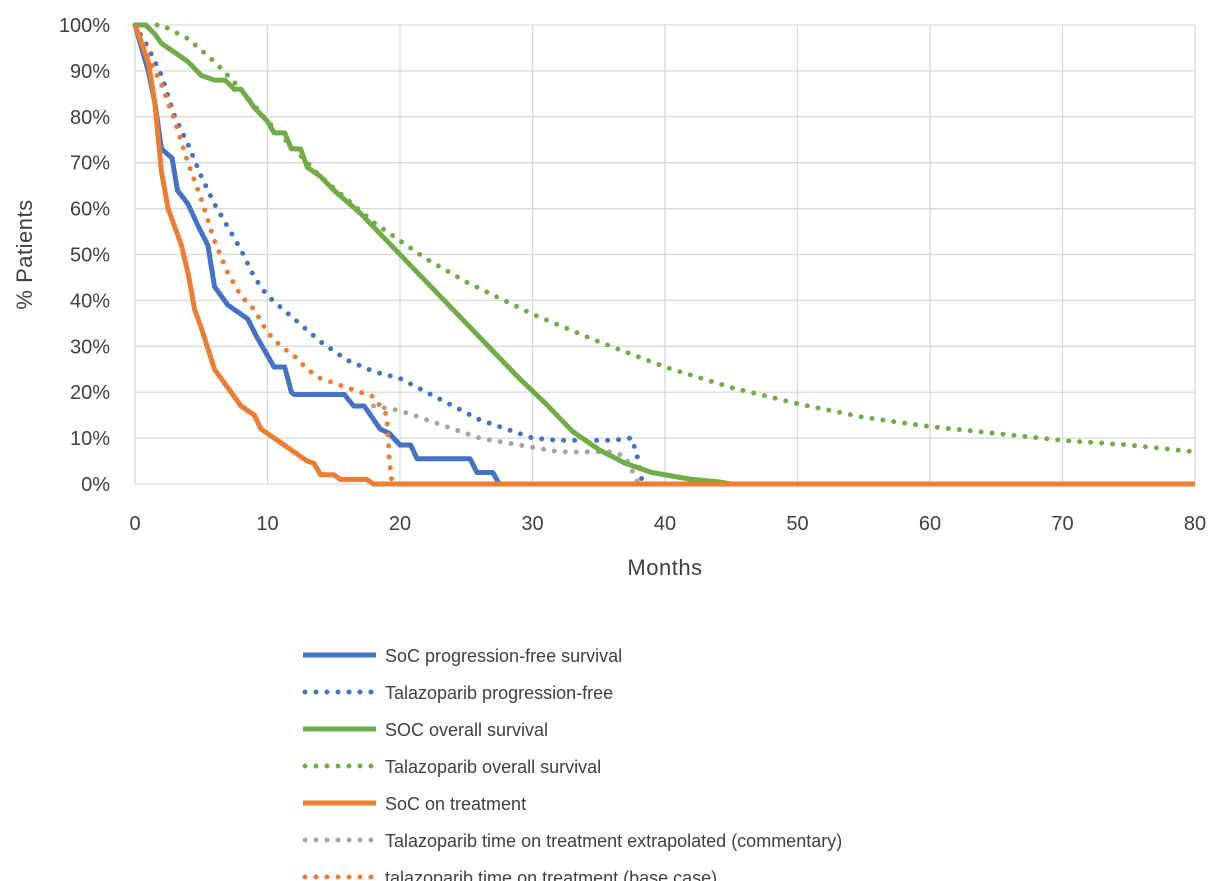 The width and height of the screenshot is (1219, 881). What do you see at coordinates (90, 439) in the screenshot?
I see `y-tick-label: 10%` at bounding box center [90, 439].